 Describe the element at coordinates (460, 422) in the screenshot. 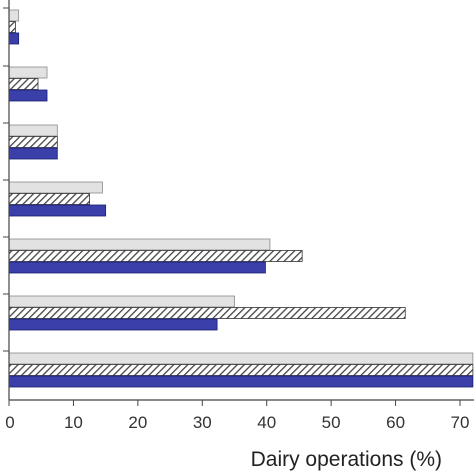

I see `x-tick-label-70: 70` at that location.